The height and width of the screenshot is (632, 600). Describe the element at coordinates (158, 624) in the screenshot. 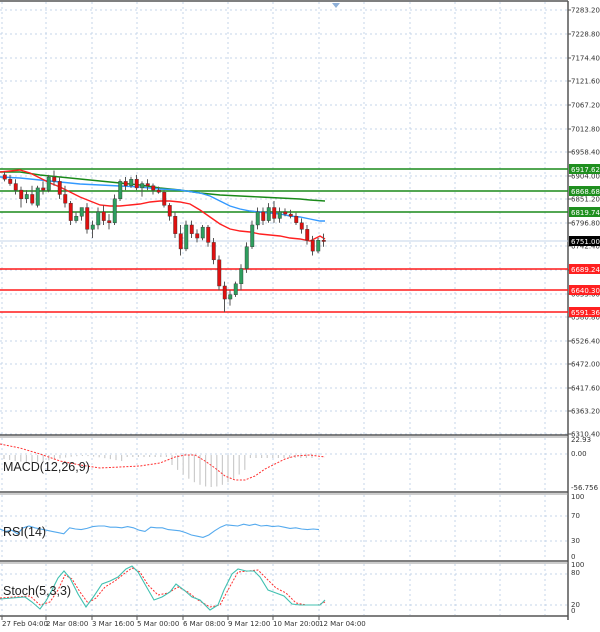

I see `time-tick-label: 5 Mar 00:00` at that location.